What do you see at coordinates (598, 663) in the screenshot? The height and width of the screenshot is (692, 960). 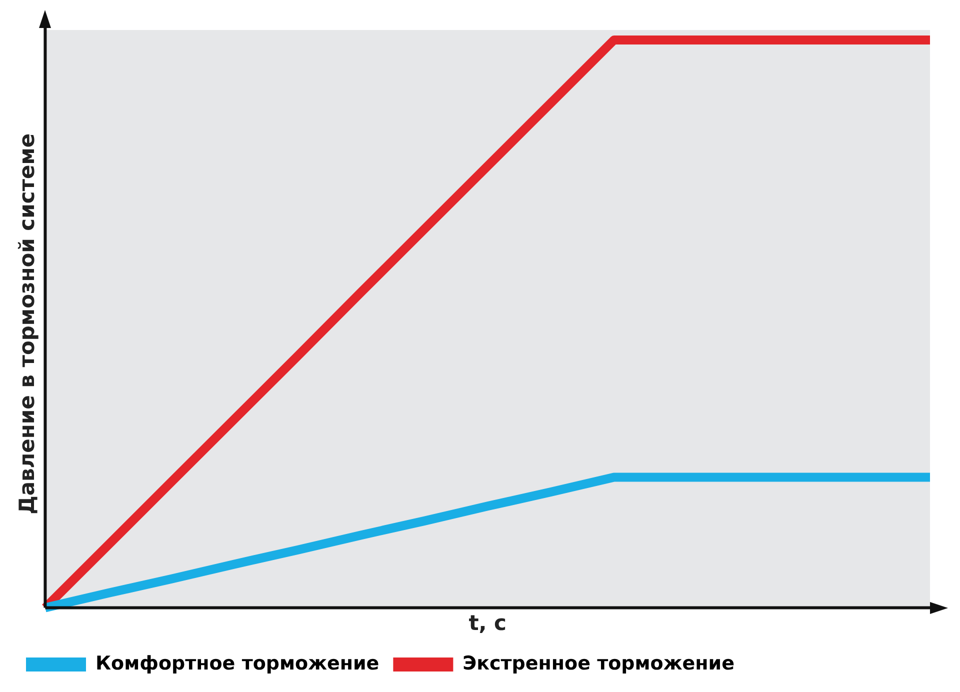 I see `legend-label: Экстренное торможение` at bounding box center [598, 663].